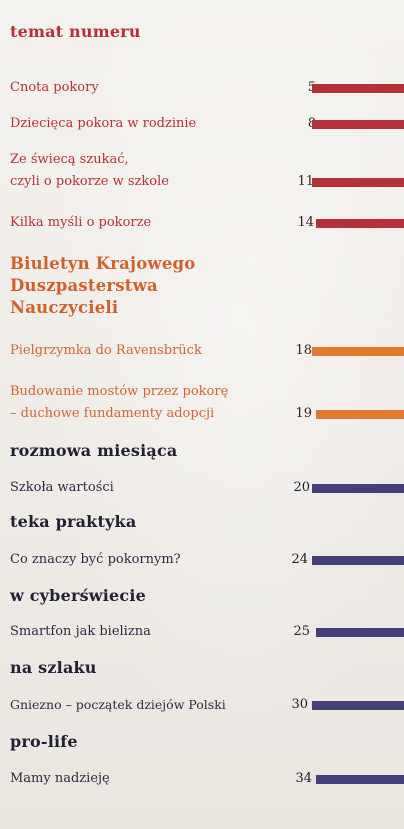 The width and height of the screenshot is (404, 829). I want to click on entry-title-line-1: Budowanie mostów przez pokorę, so click(119, 391).